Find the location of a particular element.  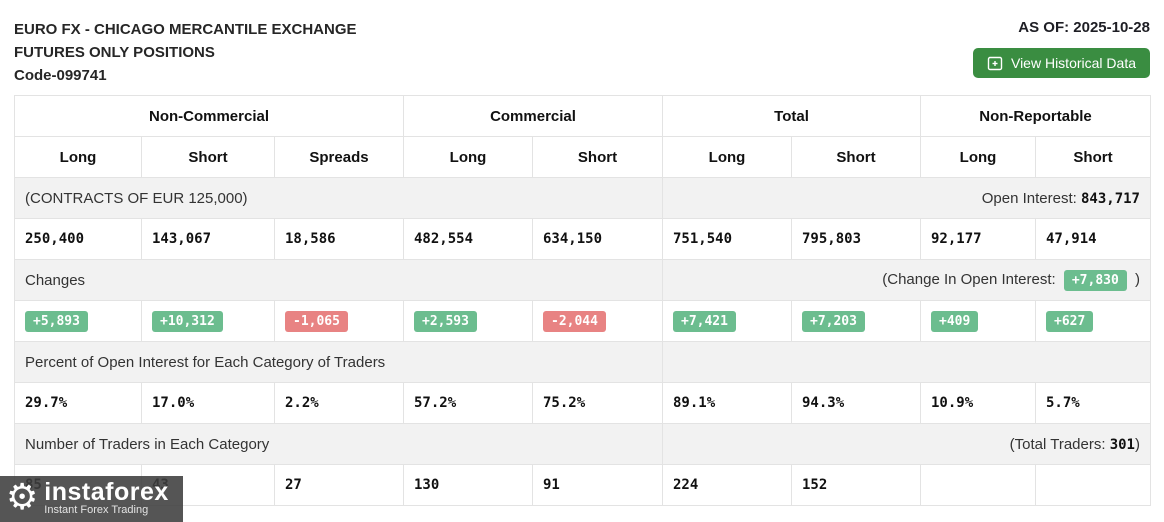

calendar-plus-icon is located at coordinates (995, 63).